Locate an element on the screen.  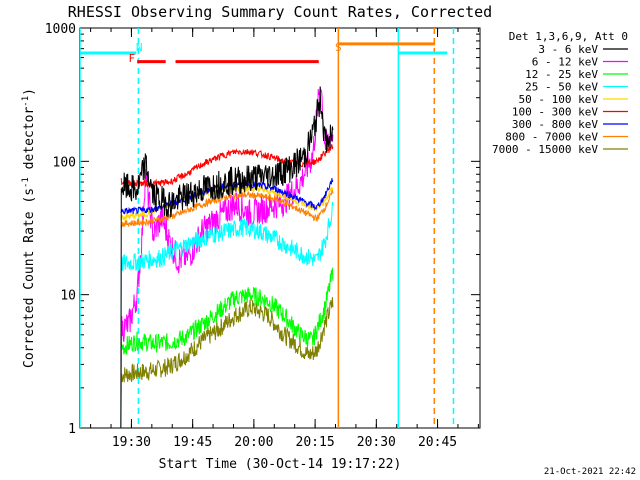
legend-label: 7000 - 15000 keV is located at coordinates (545, 149).